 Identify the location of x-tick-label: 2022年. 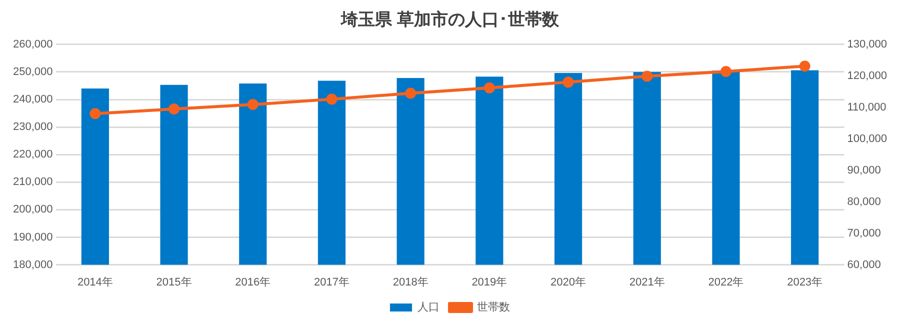
(726, 282).